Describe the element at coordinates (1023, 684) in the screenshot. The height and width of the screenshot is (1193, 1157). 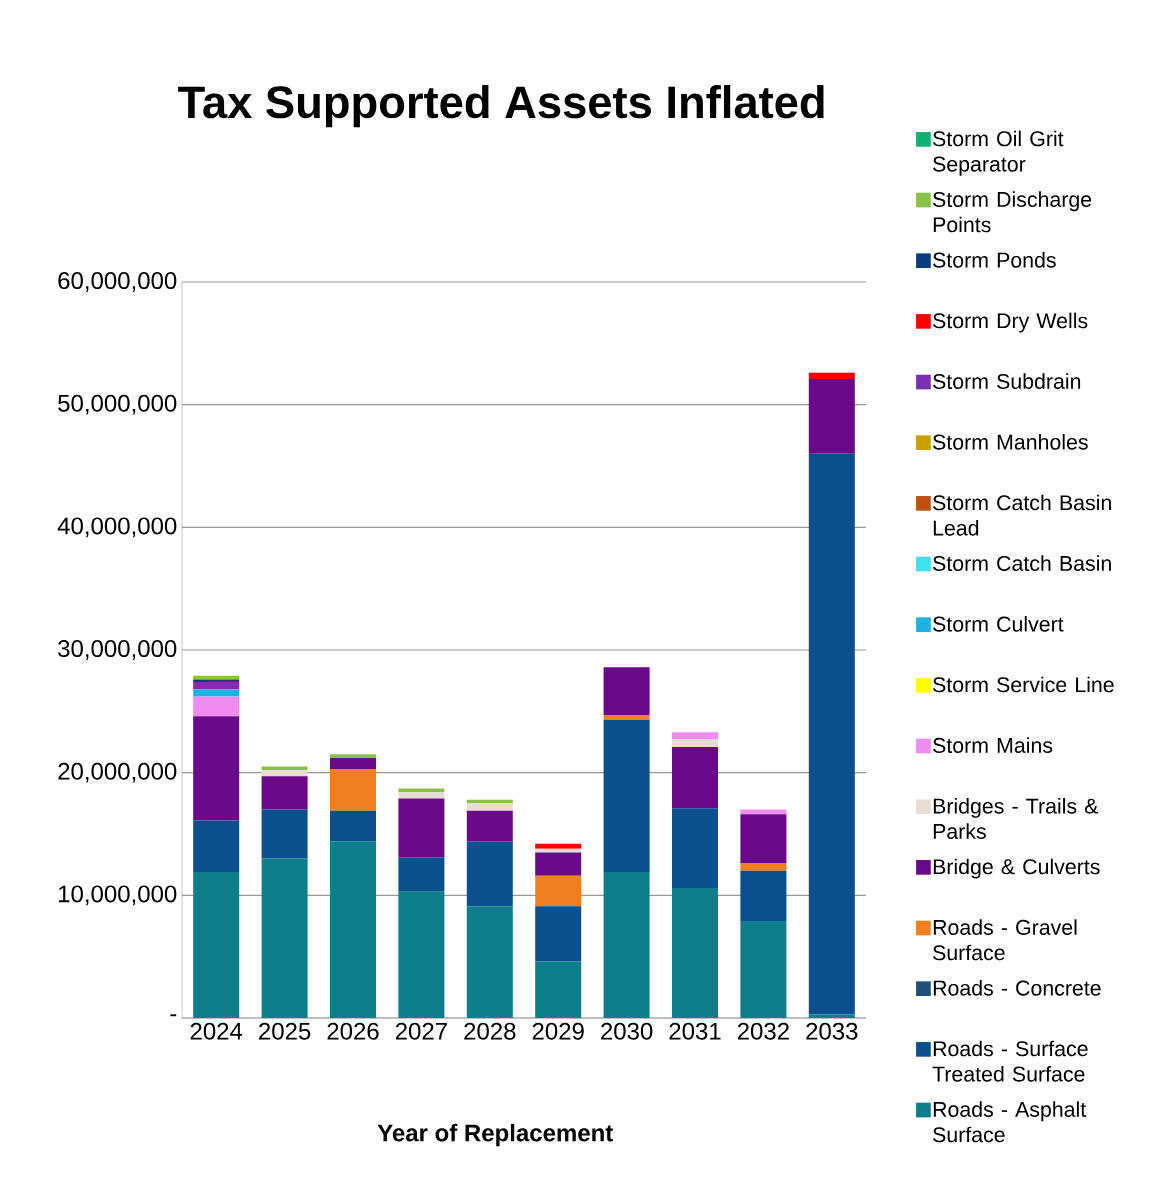
I see `legend-label: Storm Service Line` at that location.